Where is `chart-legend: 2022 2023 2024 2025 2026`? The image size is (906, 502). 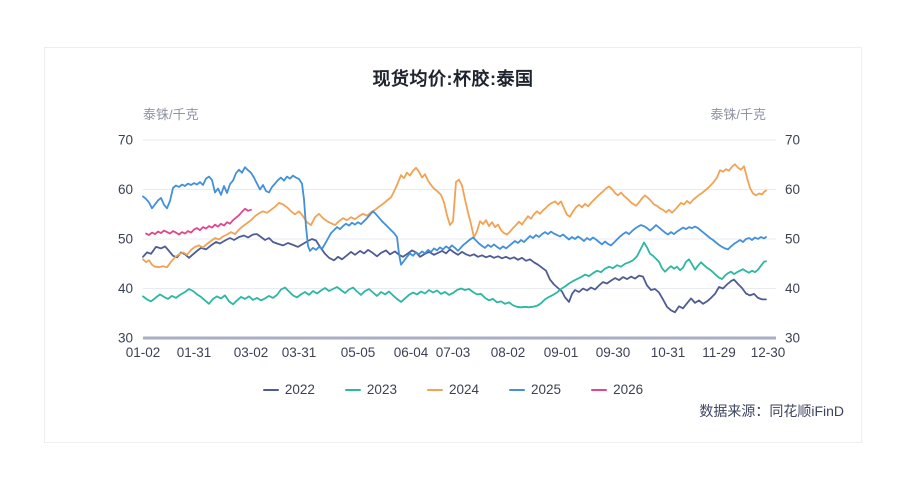
chart-legend: 2022 2023 2024 2025 2026 is located at coordinates (453, 389).